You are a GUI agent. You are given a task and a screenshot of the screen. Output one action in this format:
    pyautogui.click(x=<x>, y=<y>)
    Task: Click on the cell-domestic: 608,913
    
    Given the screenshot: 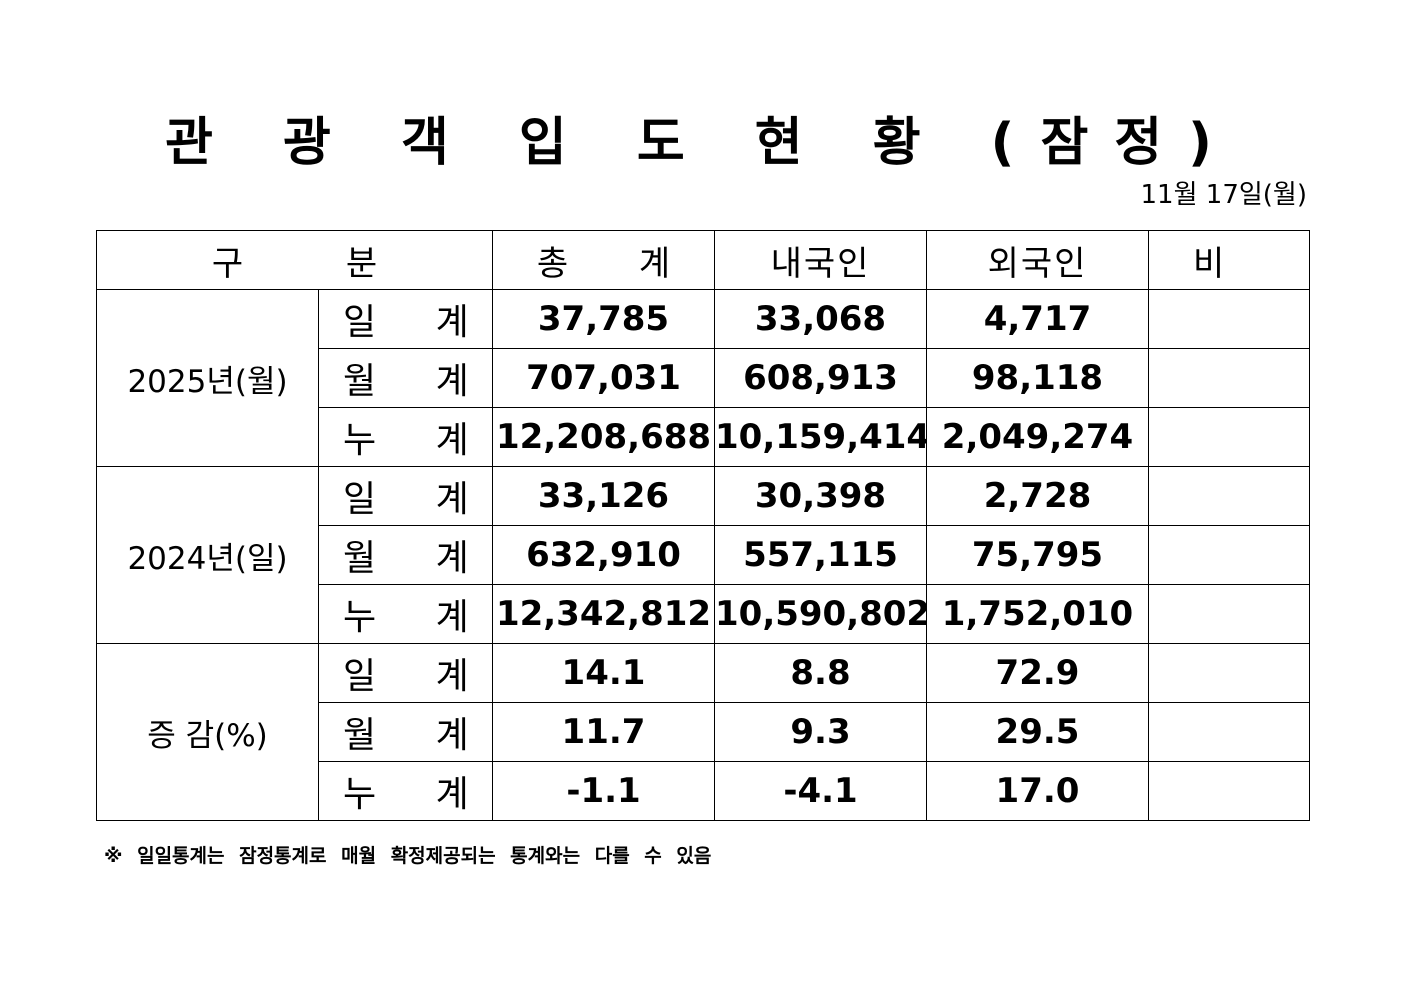 What is the action you would take?
    pyautogui.click(x=820, y=378)
    